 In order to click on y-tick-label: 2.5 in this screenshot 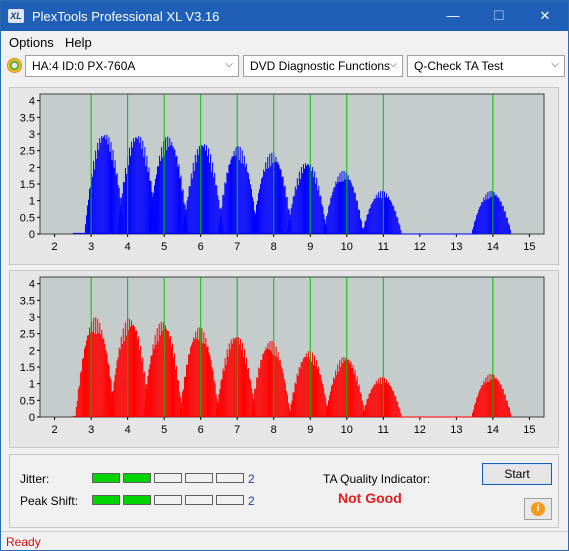, I will do `click(27, 335)`.